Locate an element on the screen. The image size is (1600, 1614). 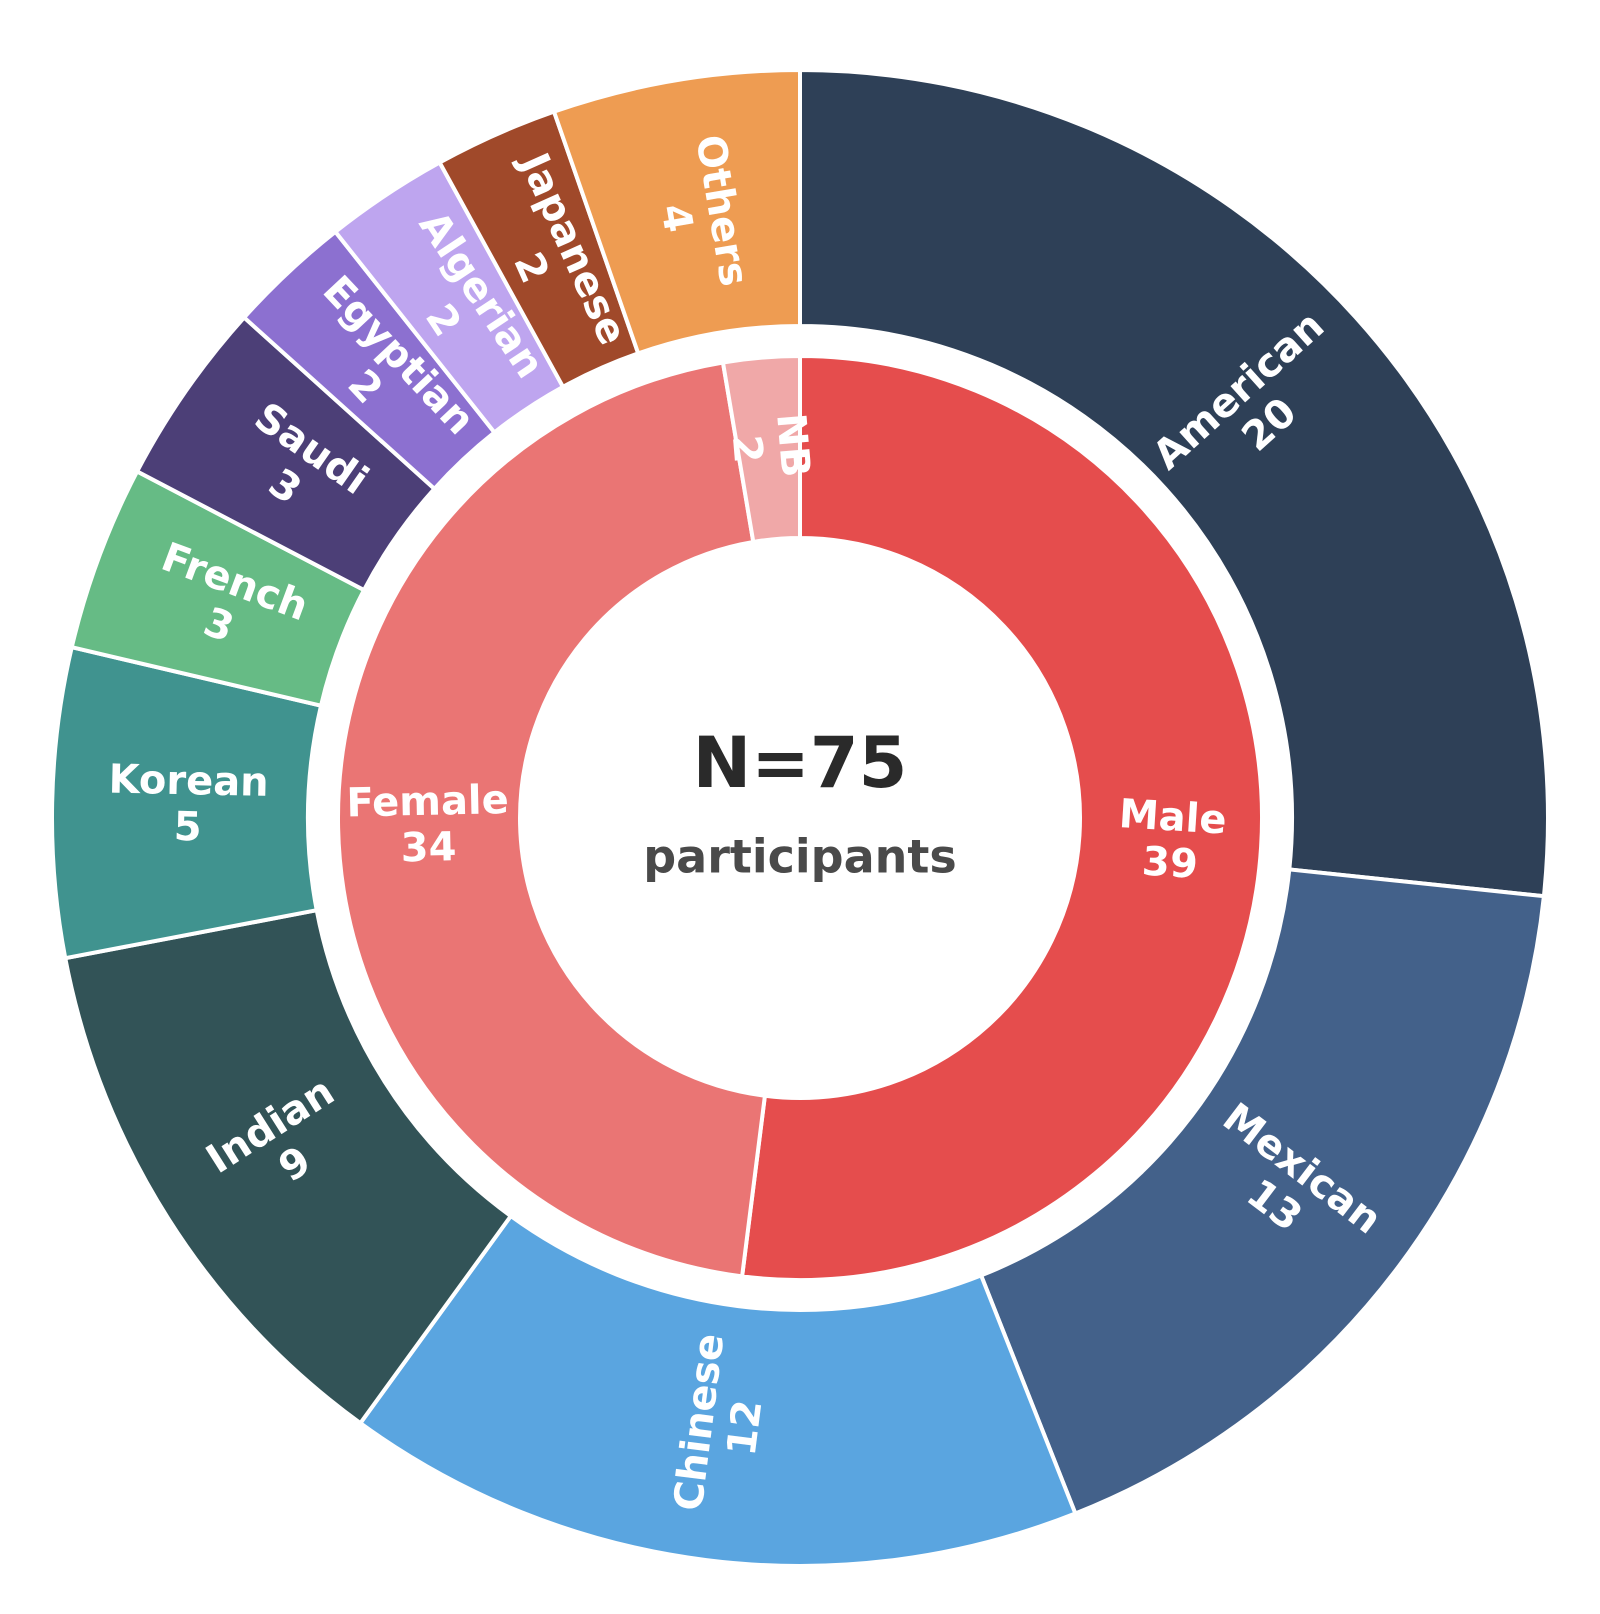
slice-category: Female is located at coordinates (427, 801).